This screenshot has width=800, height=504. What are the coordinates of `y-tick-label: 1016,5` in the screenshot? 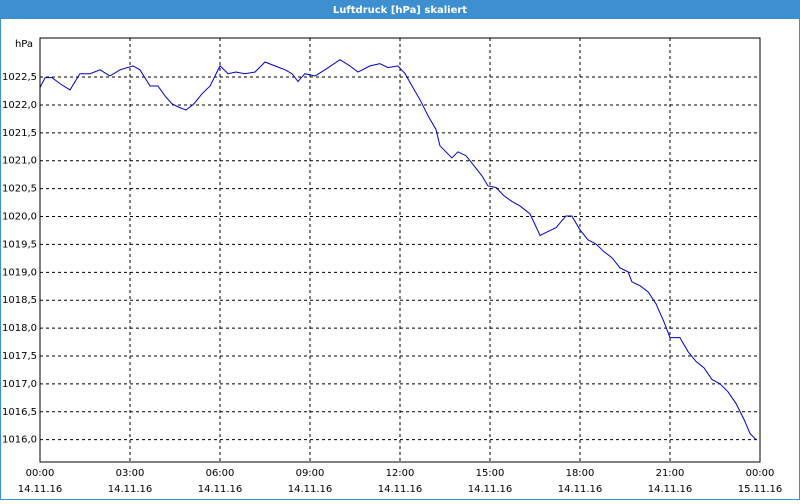 It's located at (19, 412).